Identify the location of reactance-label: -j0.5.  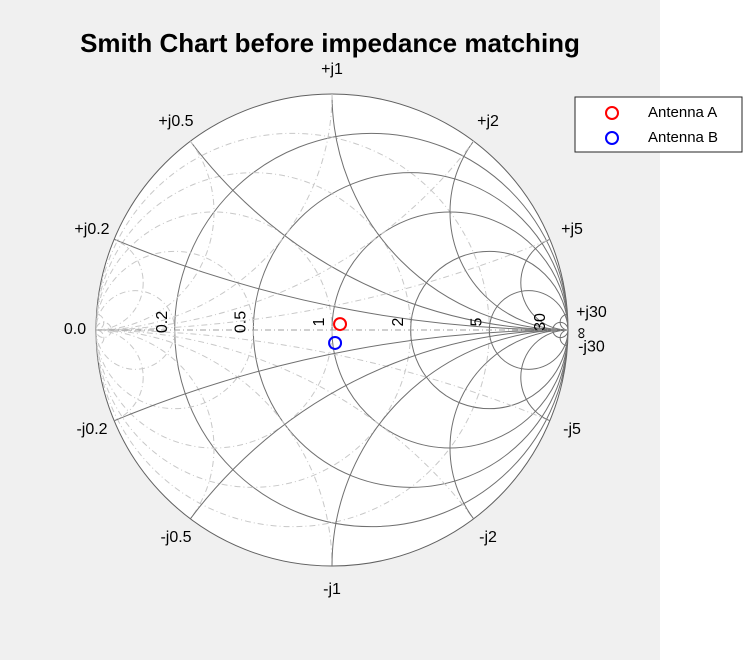
(175, 537).